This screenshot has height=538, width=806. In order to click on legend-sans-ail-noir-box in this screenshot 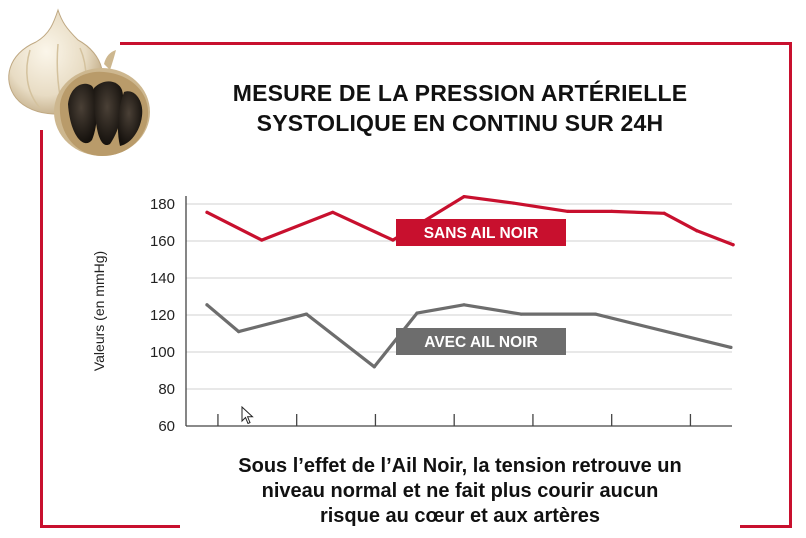, I will do `click(481, 232)`.